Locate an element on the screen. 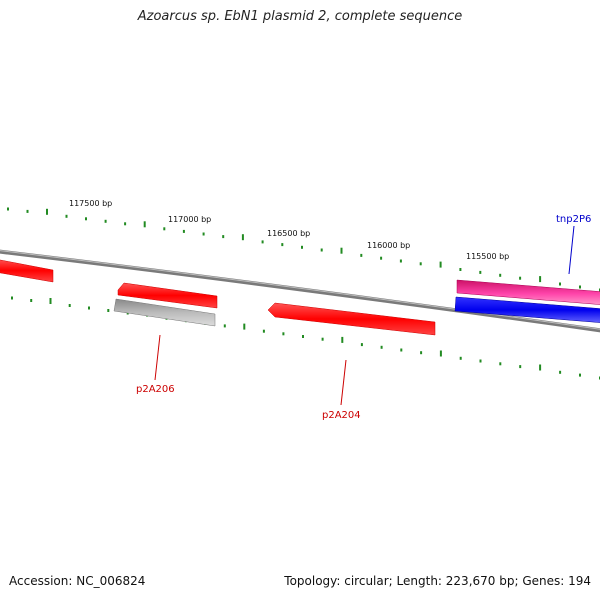  inner-ruler-ticks is located at coordinates (305, 338).